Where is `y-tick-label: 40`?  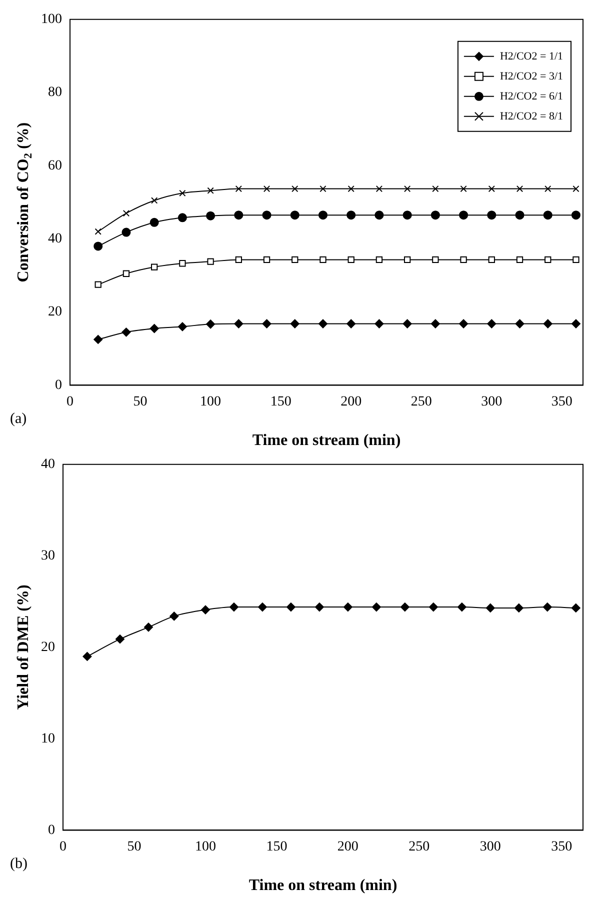
y-tick-label: 40 is located at coordinates (55, 239).